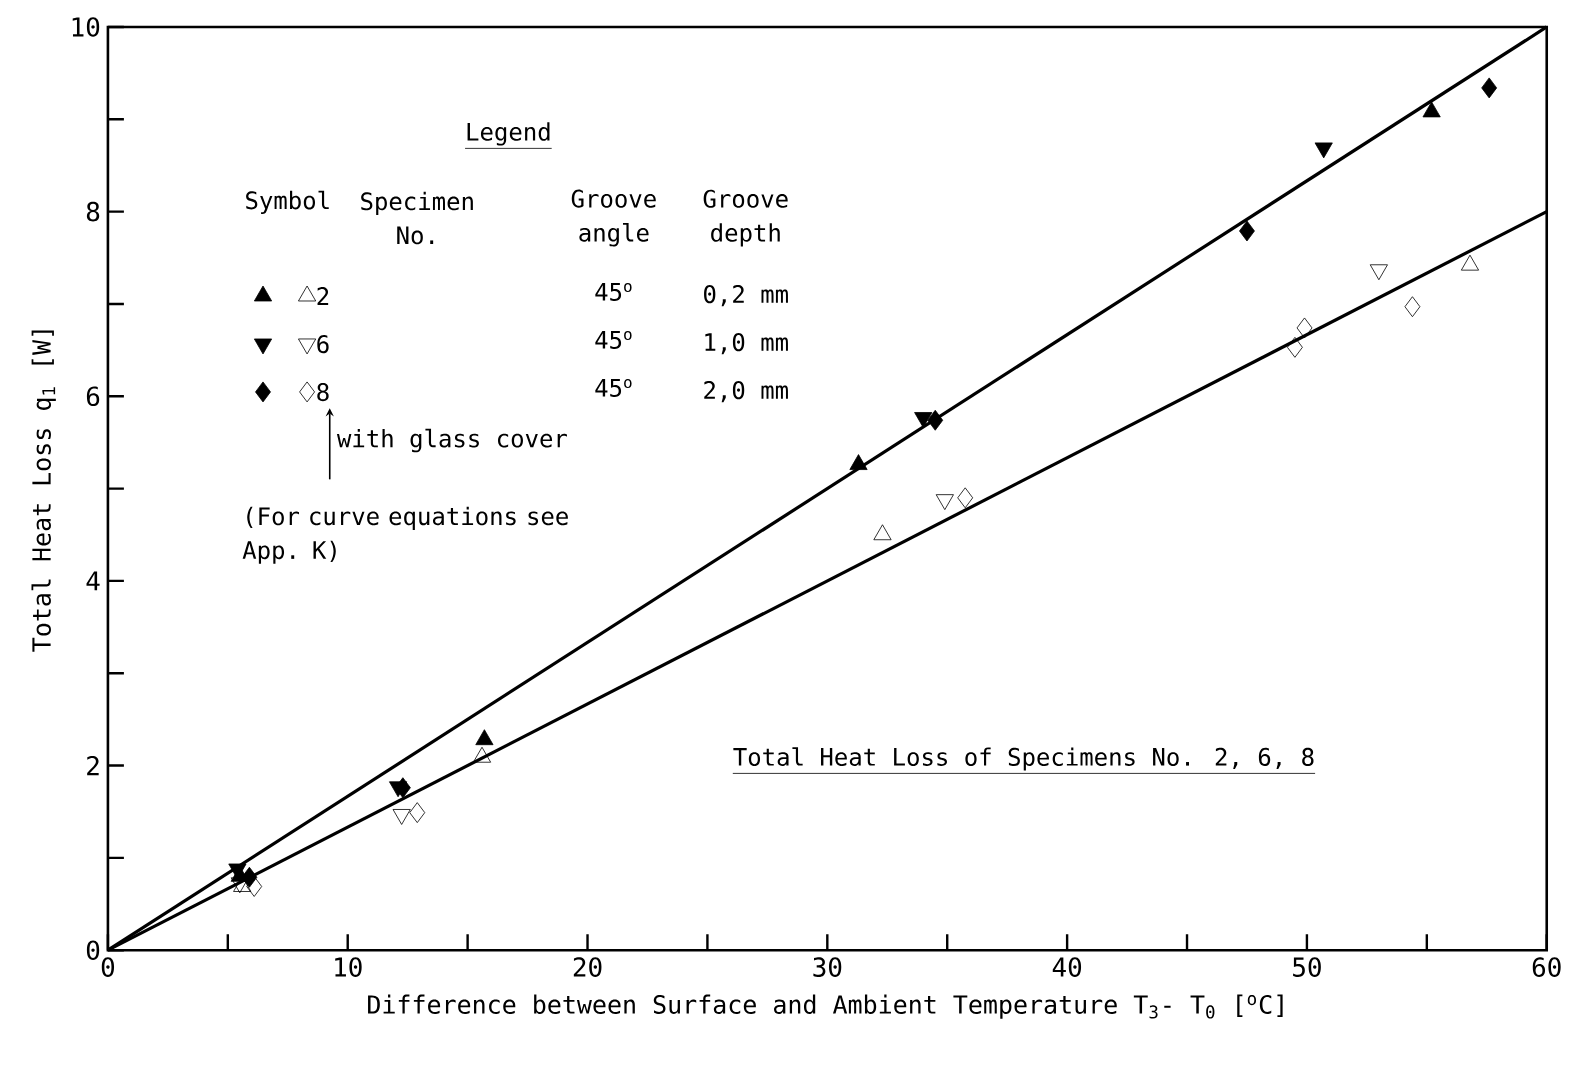  I want to click on annotation: 0,2 mm, so click(746, 295).